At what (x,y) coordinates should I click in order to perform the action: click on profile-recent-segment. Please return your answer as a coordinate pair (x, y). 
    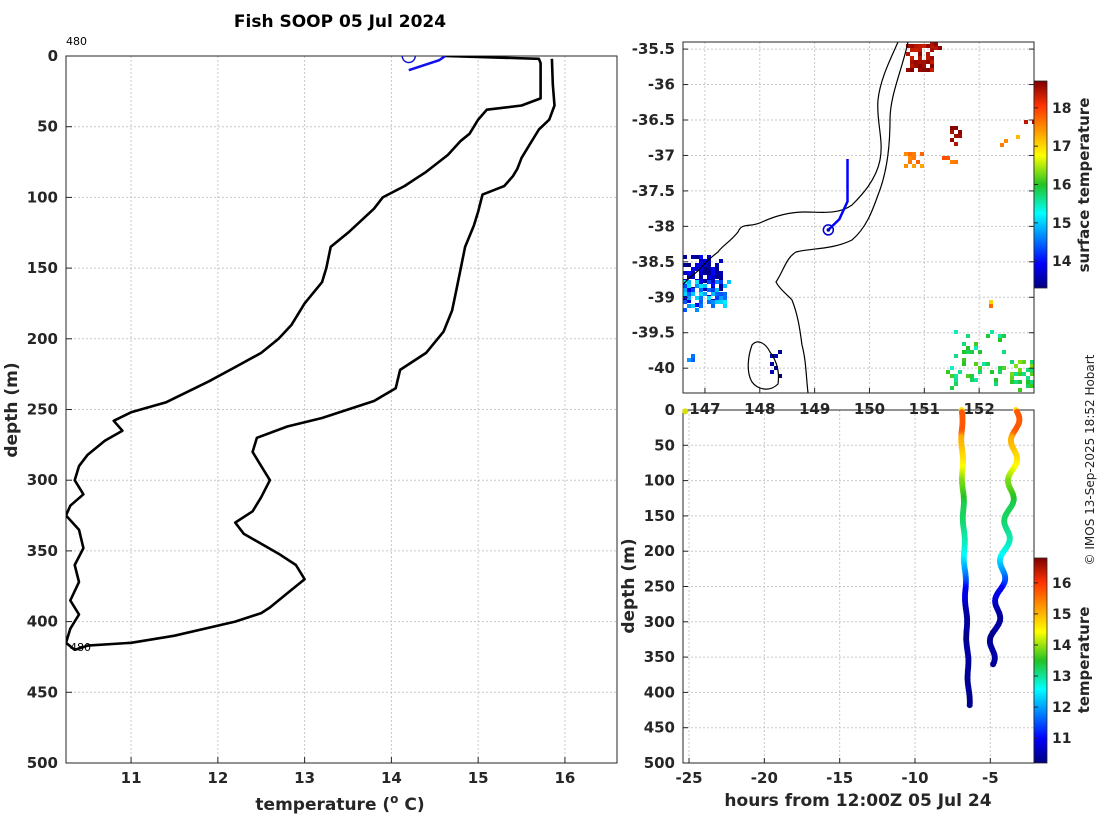
    Looking at the image, I should click on (427, 64).